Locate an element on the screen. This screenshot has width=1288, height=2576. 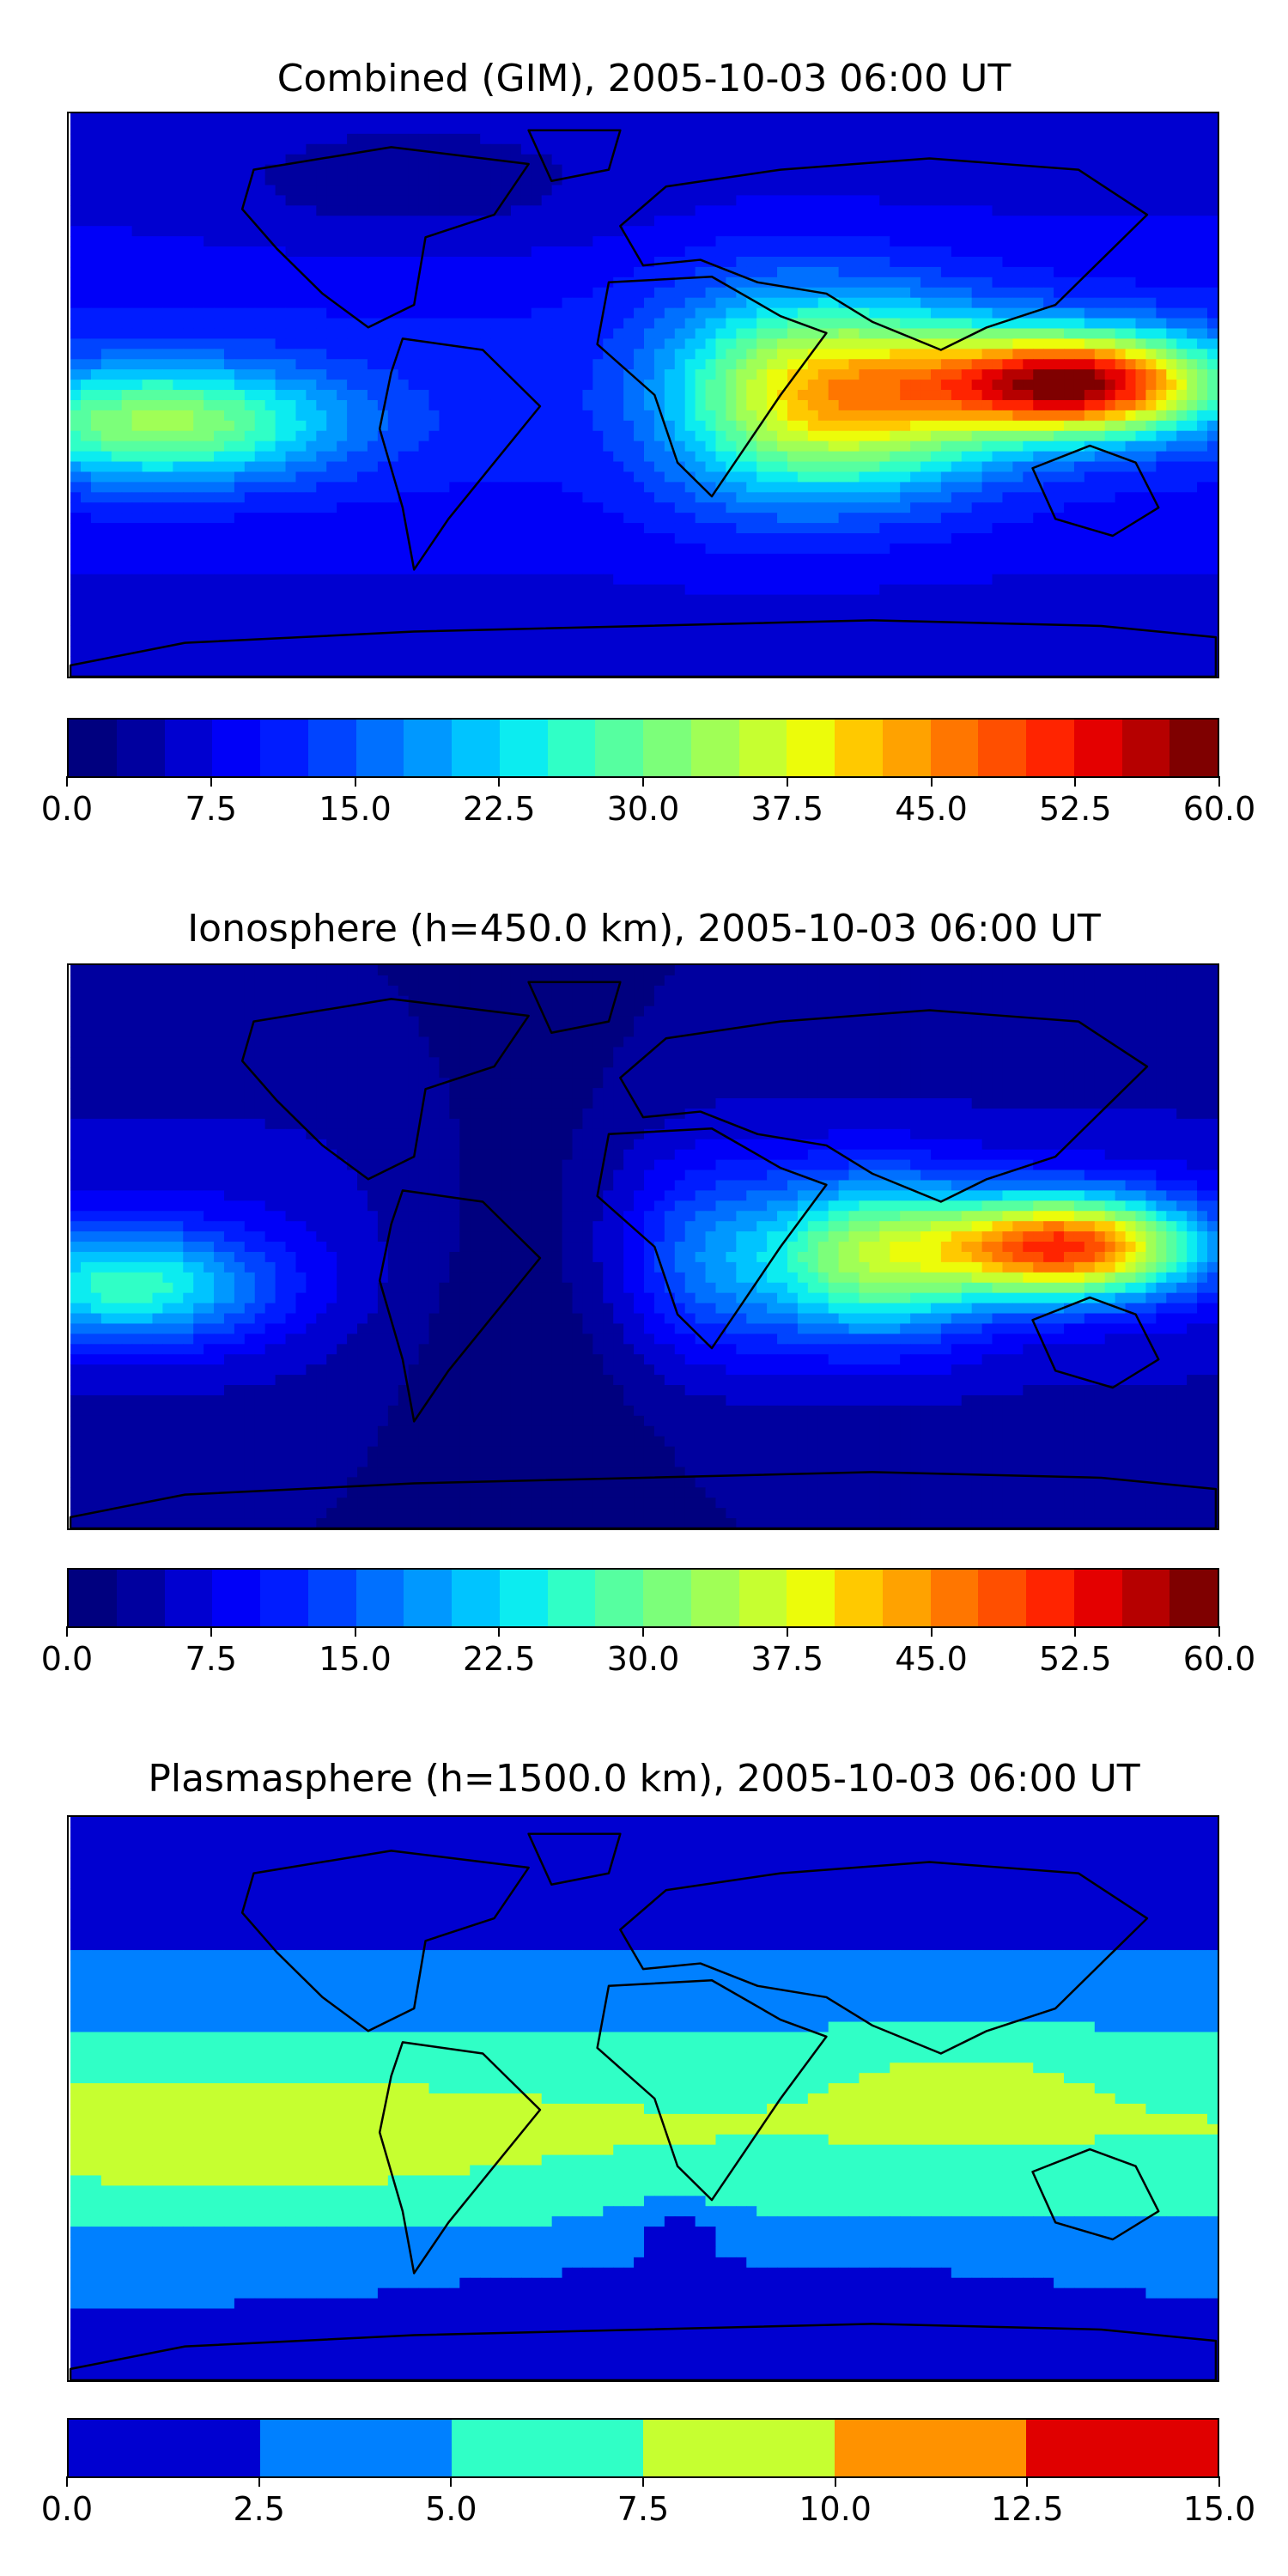
colorbar-ionosphere is located at coordinates (643, 1598).